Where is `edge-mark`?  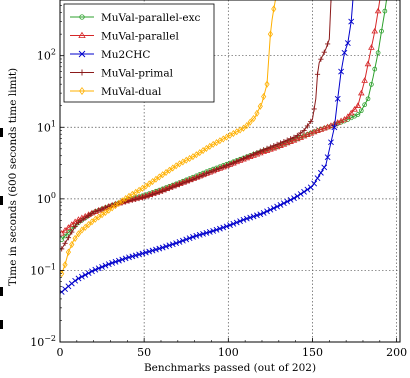 edge-mark is located at coordinates (1, 200).